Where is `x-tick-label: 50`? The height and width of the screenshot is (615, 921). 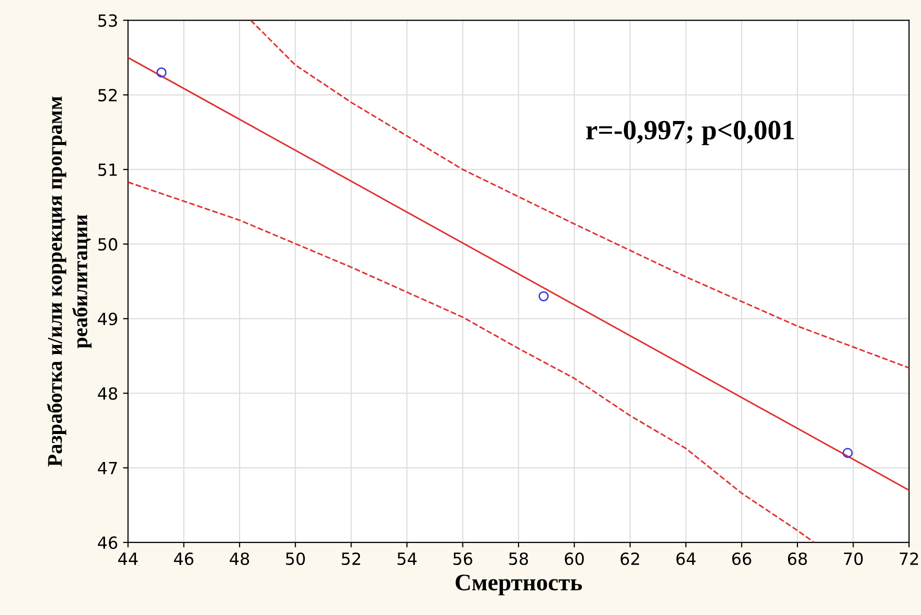
x-tick-label: 50 is located at coordinates (295, 559).